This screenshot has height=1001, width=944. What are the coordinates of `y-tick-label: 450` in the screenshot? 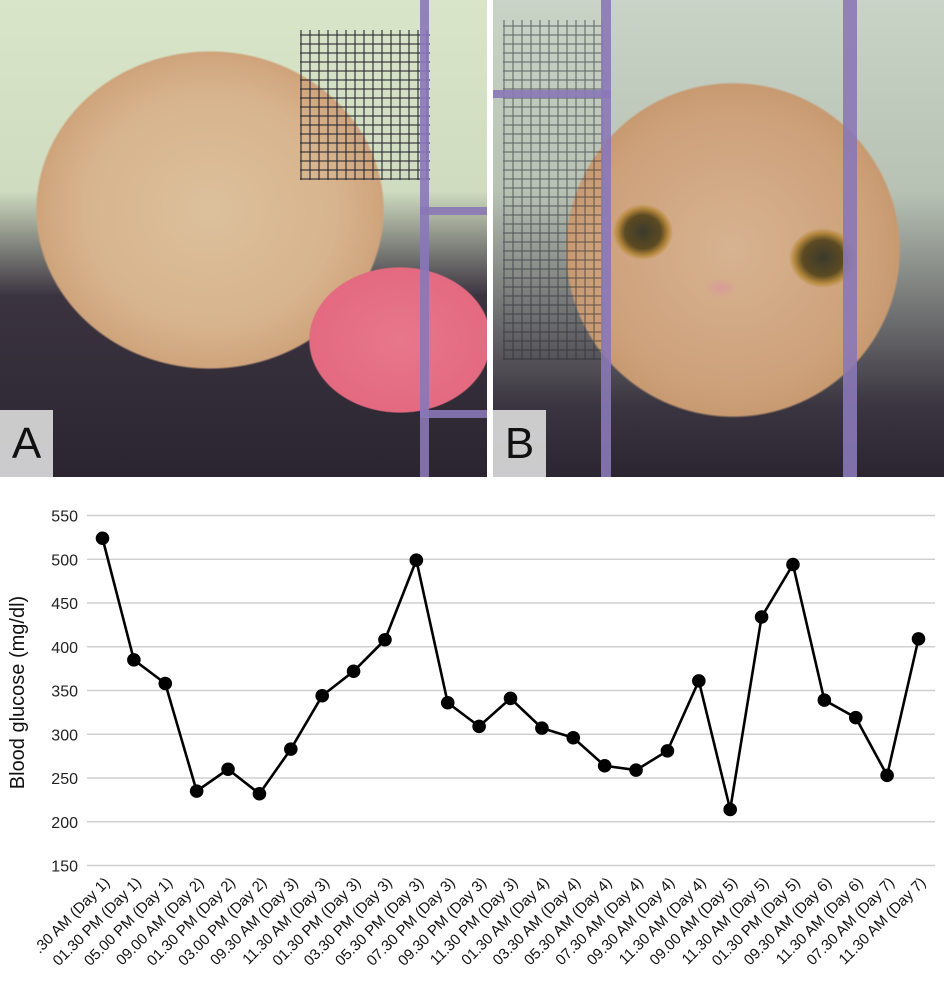 It's located at (64, 604).